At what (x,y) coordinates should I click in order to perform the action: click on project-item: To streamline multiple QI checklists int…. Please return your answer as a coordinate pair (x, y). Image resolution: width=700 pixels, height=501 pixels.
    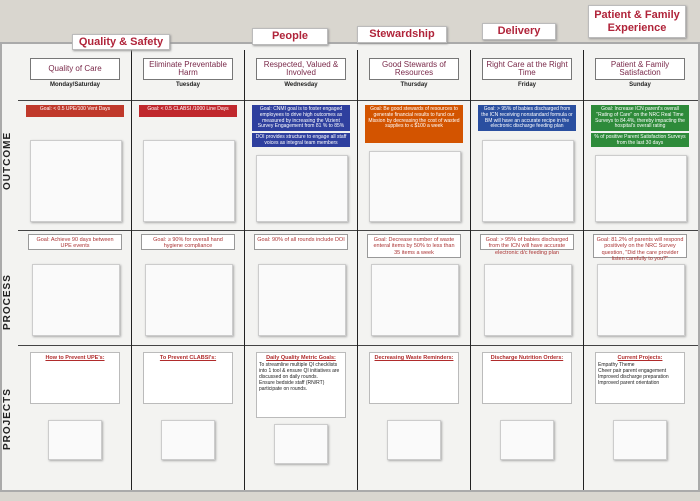
    Looking at the image, I should click on (299, 370).